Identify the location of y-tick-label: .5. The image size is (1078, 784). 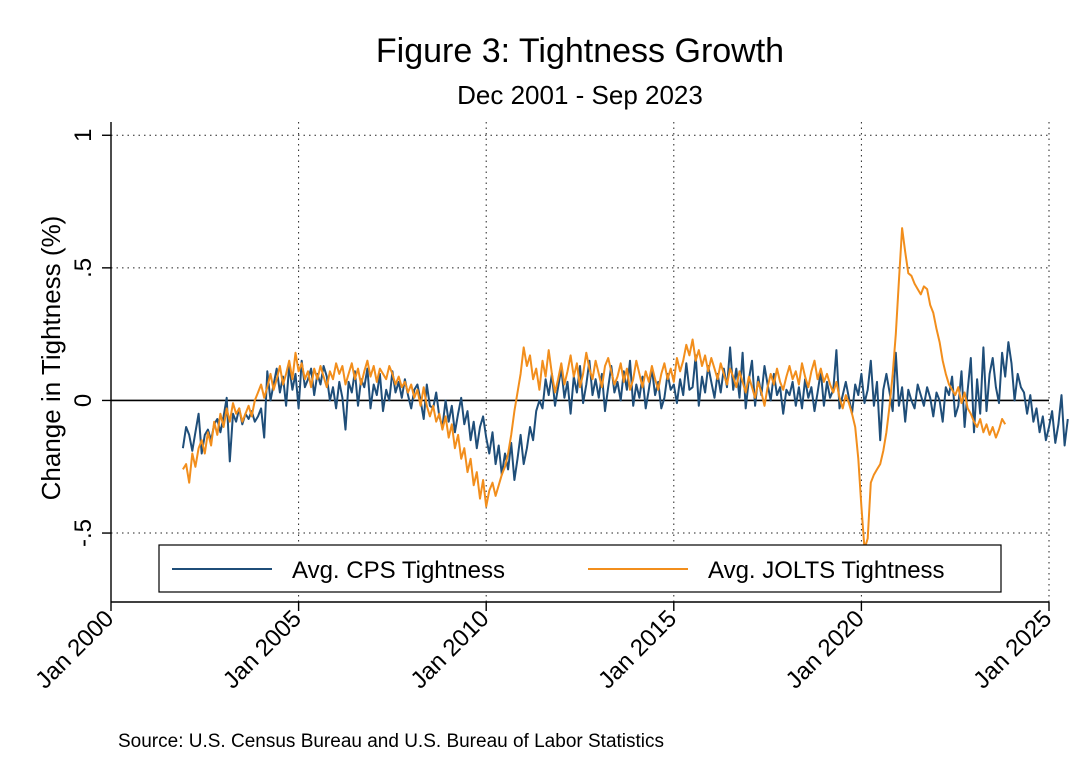
(83, 268).